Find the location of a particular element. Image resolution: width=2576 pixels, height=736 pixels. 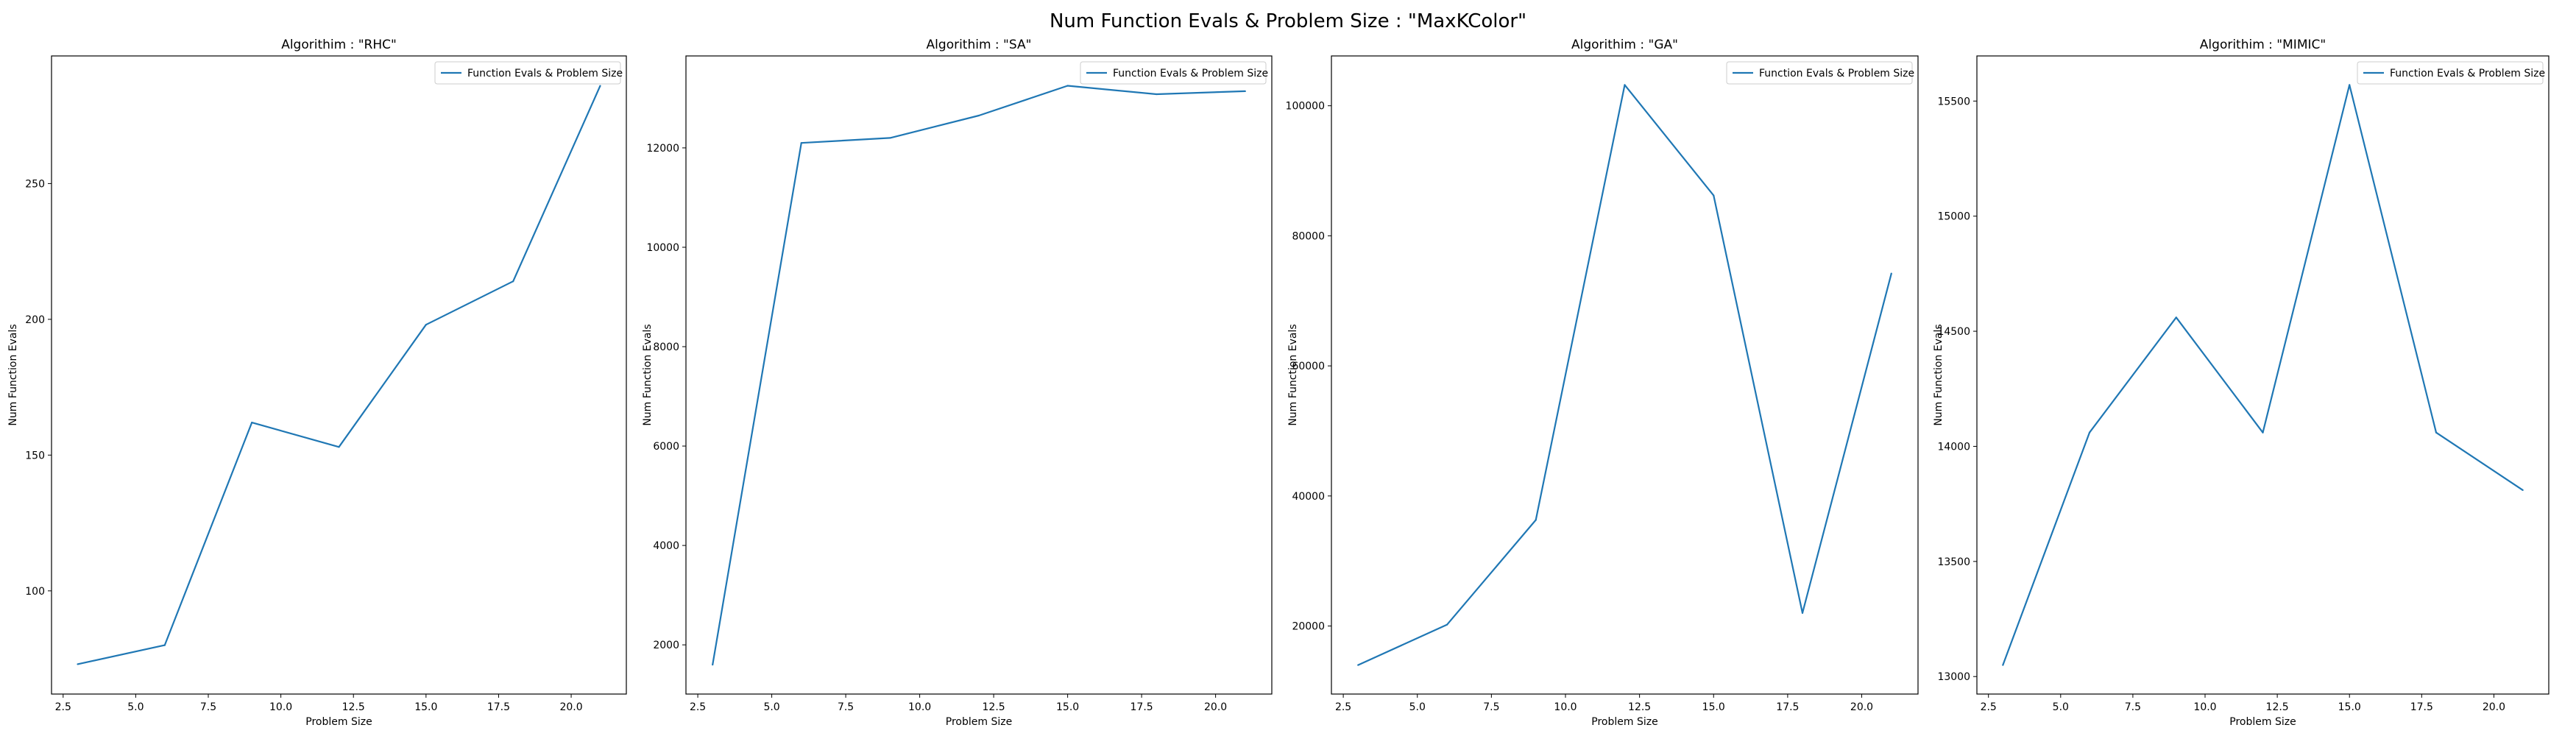

chart1-legend-label: Function Evals & Problem Size is located at coordinates (545, 73).